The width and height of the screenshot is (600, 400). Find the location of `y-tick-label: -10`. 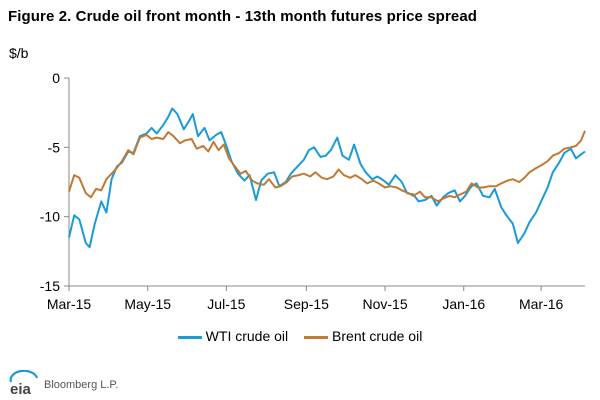

y-tick-label: -10 is located at coordinates (50, 217).